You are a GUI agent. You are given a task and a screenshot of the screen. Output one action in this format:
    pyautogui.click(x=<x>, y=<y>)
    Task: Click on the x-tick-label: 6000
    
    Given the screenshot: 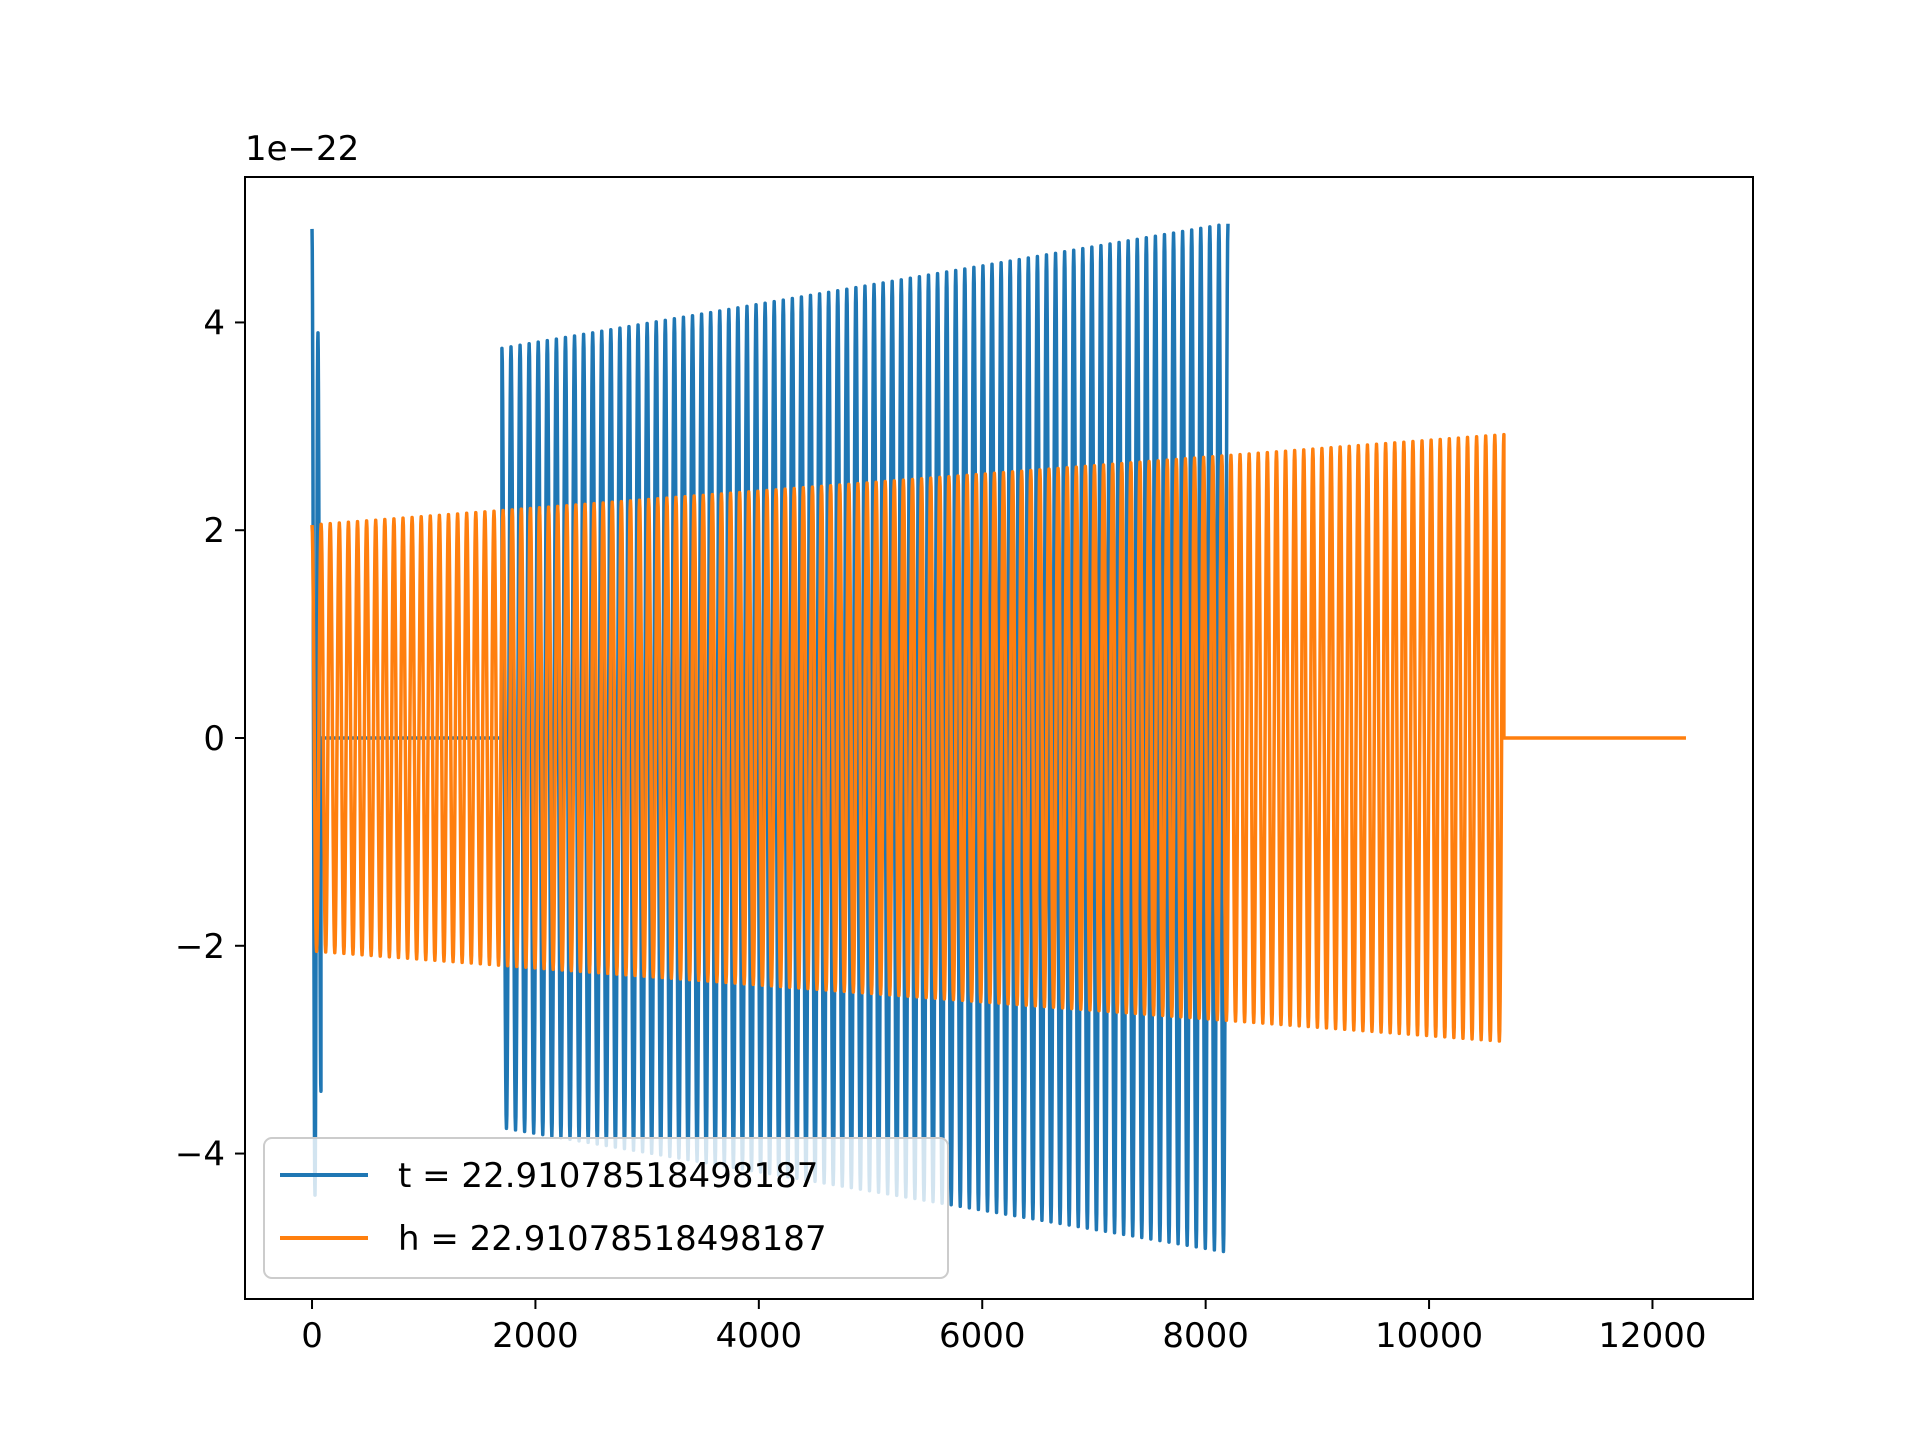 What is the action you would take?
    pyautogui.click(x=982, y=1336)
    